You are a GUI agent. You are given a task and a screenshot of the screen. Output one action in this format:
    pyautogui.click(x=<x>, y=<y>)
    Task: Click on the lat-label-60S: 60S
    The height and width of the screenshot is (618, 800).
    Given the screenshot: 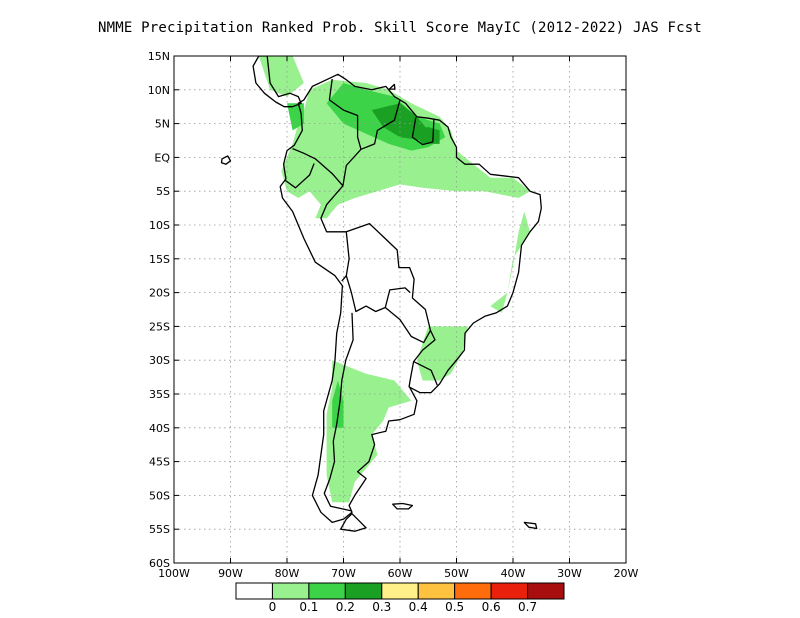 What is the action you would take?
    pyautogui.click(x=159, y=563)
    